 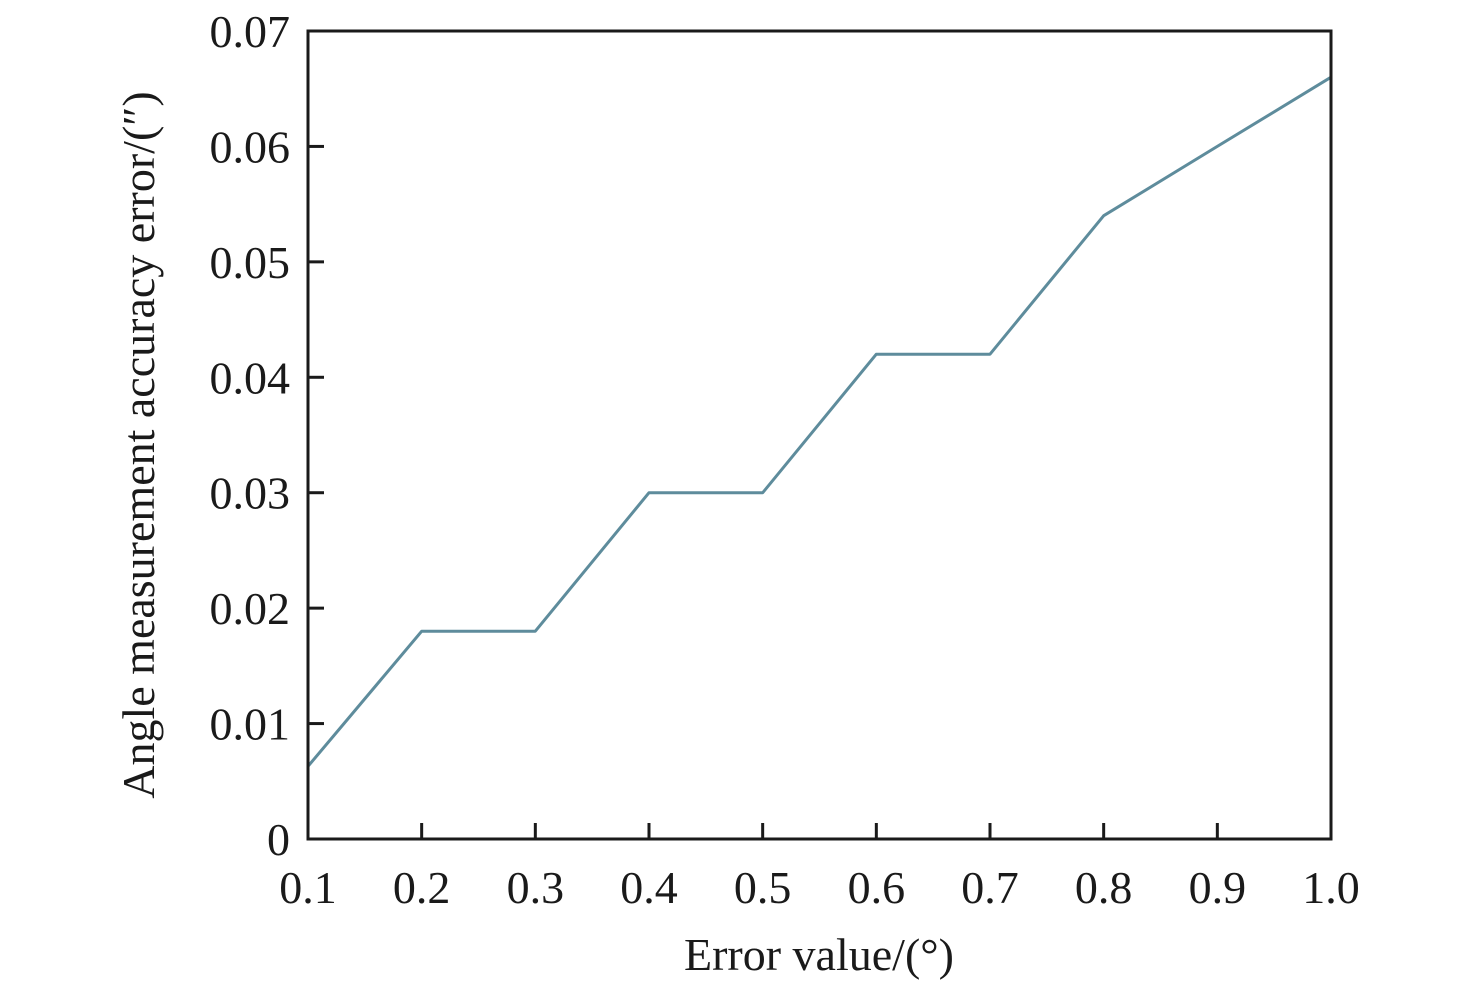 What do you see at coordinates (649, 887) in the screenshot?
I see `x-tick-label: 0.4` at bounding box center [649, 887].